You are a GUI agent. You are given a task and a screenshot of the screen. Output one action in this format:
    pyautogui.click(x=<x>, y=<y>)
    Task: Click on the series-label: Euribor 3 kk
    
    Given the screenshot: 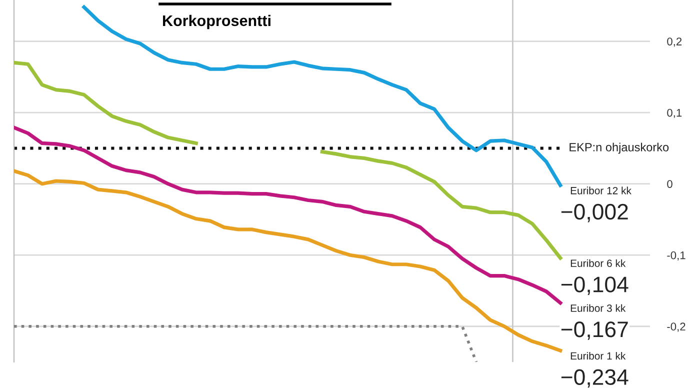 What is the action you would take?
    pyautogui.click(x=598, y=308)
    